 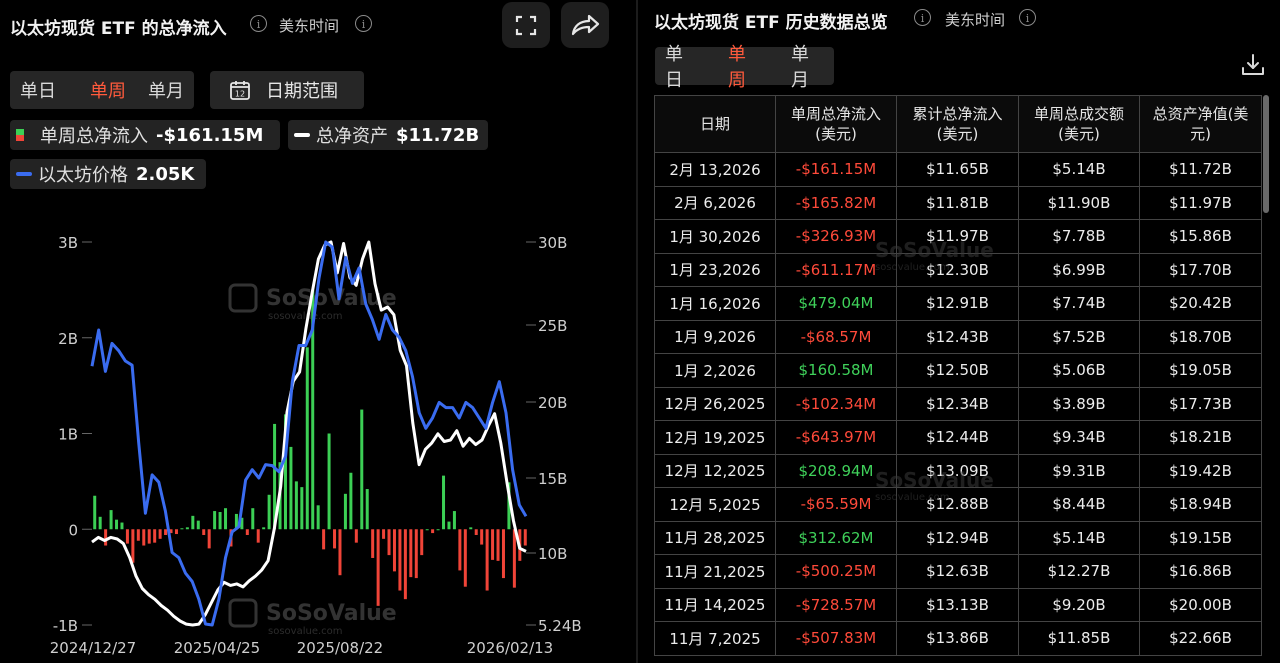 What do you see at coordinates (108, 174) in the screenshot?
I see `legend-eth-price: 以太坊价格 2.05K` at bounding box center [108, 174].